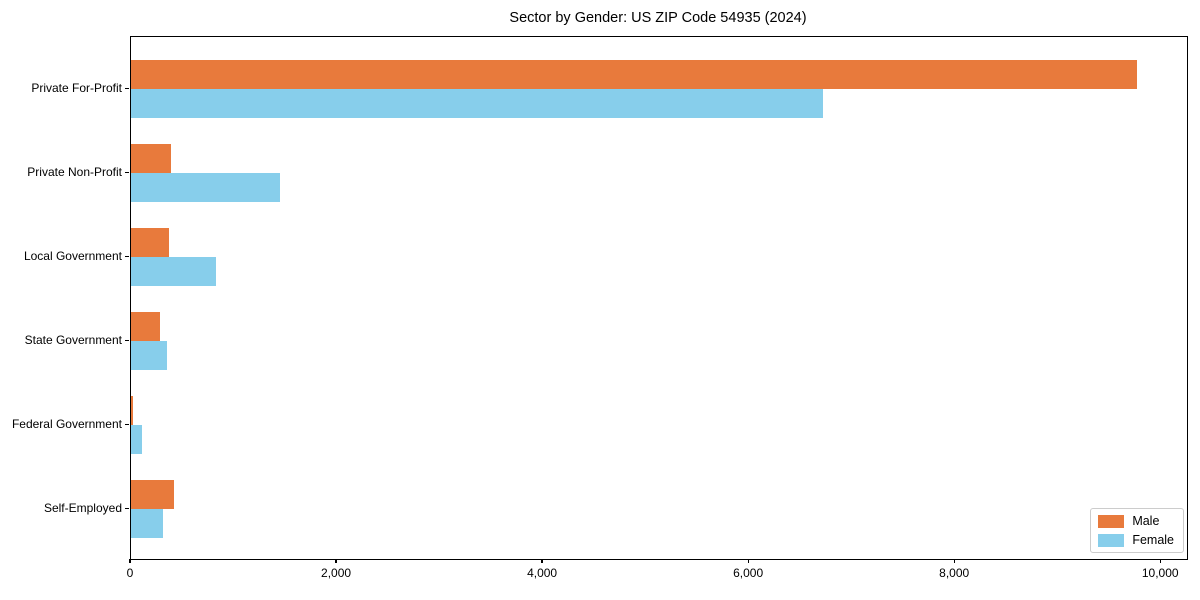 This screenshot has width=1200, height=600. What do you see at coordinates (132, 410) in the screenshot?
I see `bar-male-federal-government` at bounding box center [132, 410].